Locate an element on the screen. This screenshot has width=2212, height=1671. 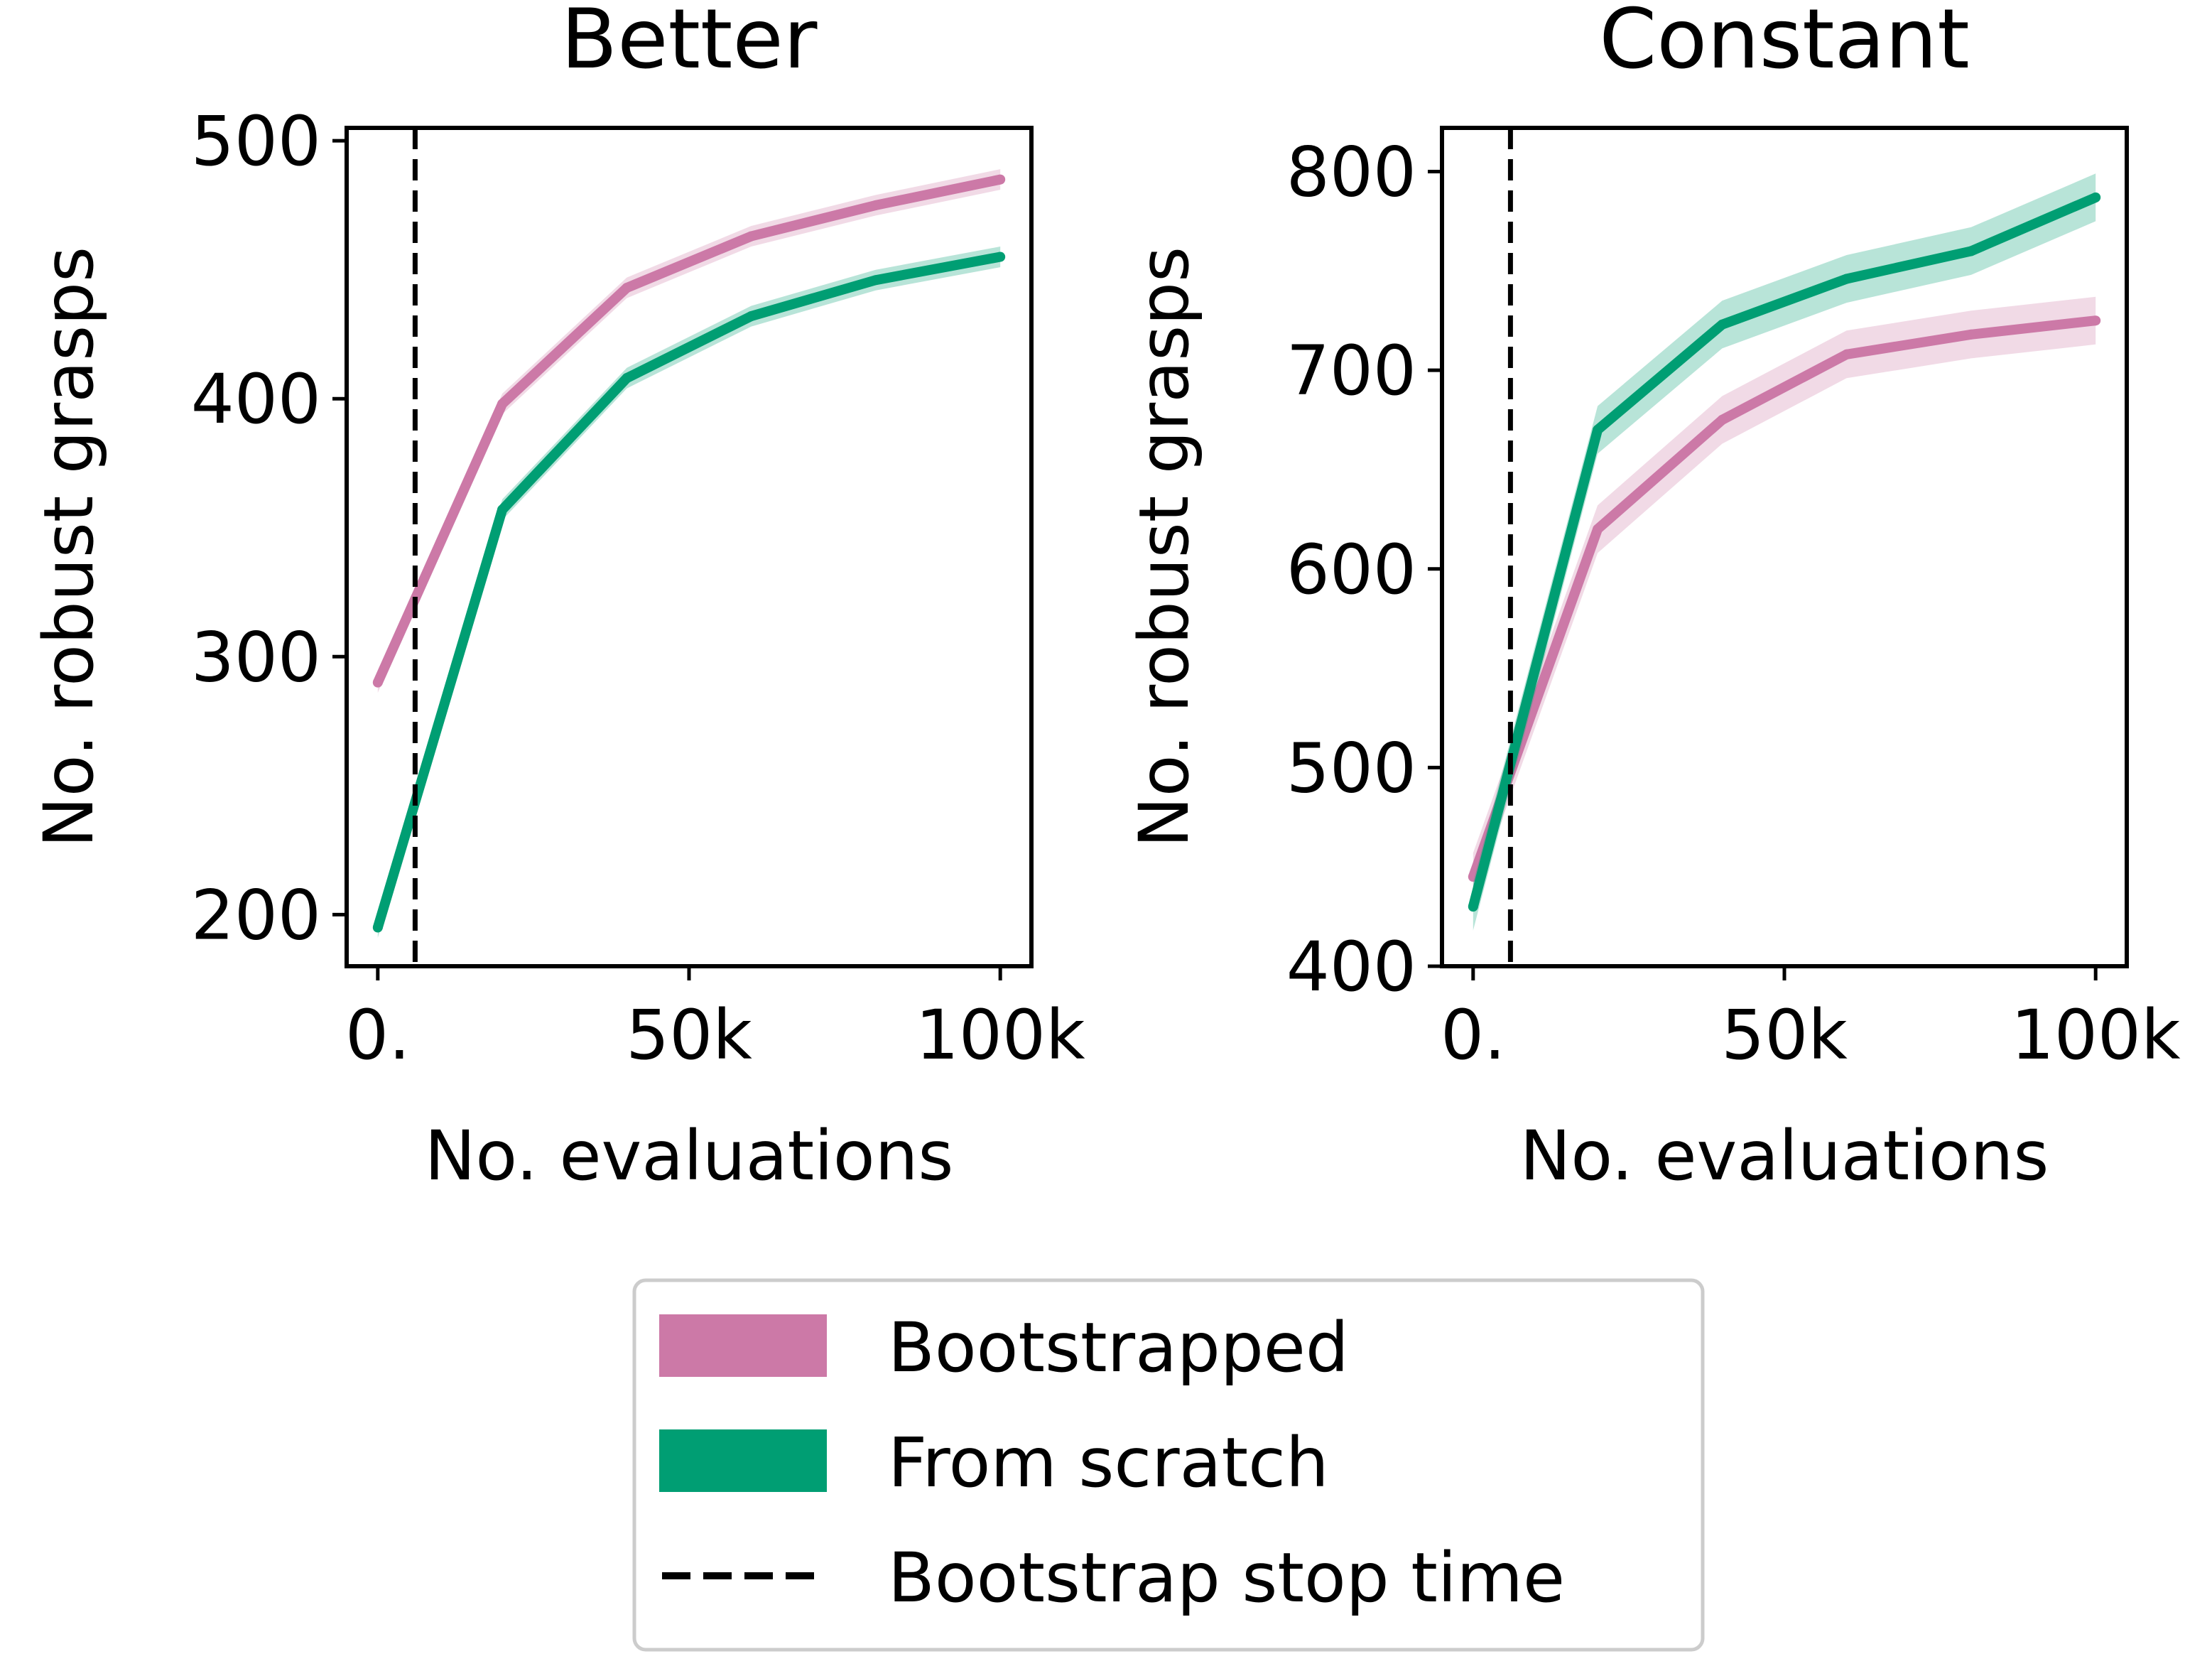
legend-label-bootstrap-stop-time: Bootstrap stop time is located at coordinates (1226, 1578).